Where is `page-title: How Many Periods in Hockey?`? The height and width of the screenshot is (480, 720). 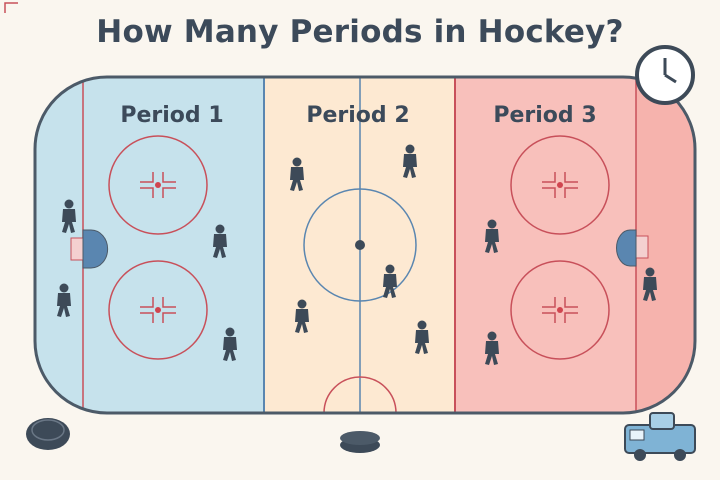
page-title: How Many Periods in Hockey? is located at coordinates (360, 32).